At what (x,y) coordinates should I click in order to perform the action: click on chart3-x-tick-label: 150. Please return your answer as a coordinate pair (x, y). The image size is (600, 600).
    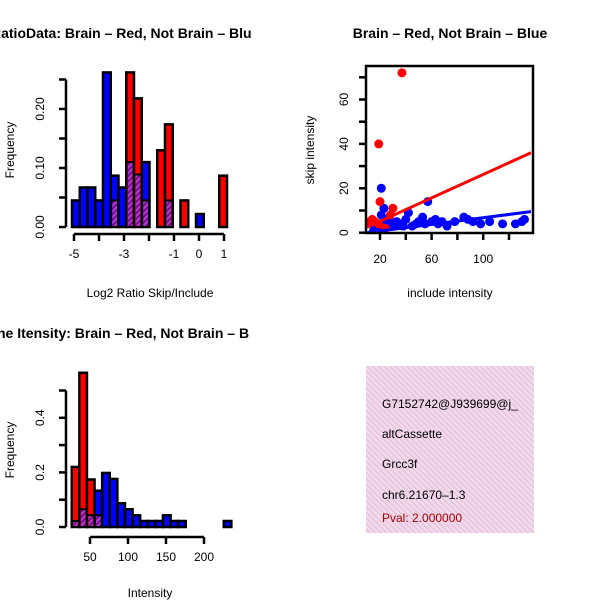
    Looking at the image, I should click on (166, 557).